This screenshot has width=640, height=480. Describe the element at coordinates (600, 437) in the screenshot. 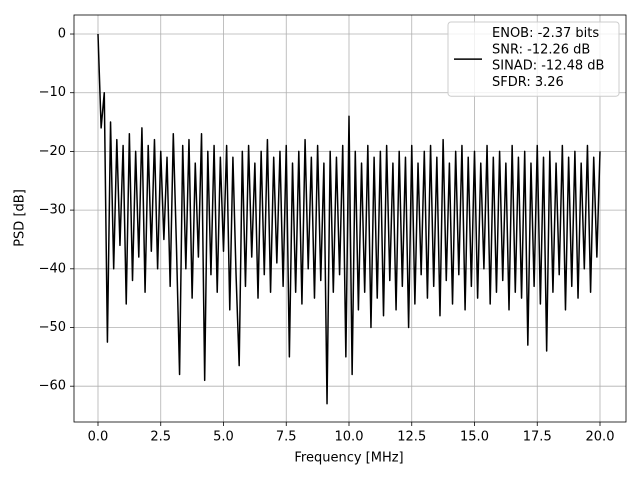

I see `x-tick-label: 20.0` at that location.